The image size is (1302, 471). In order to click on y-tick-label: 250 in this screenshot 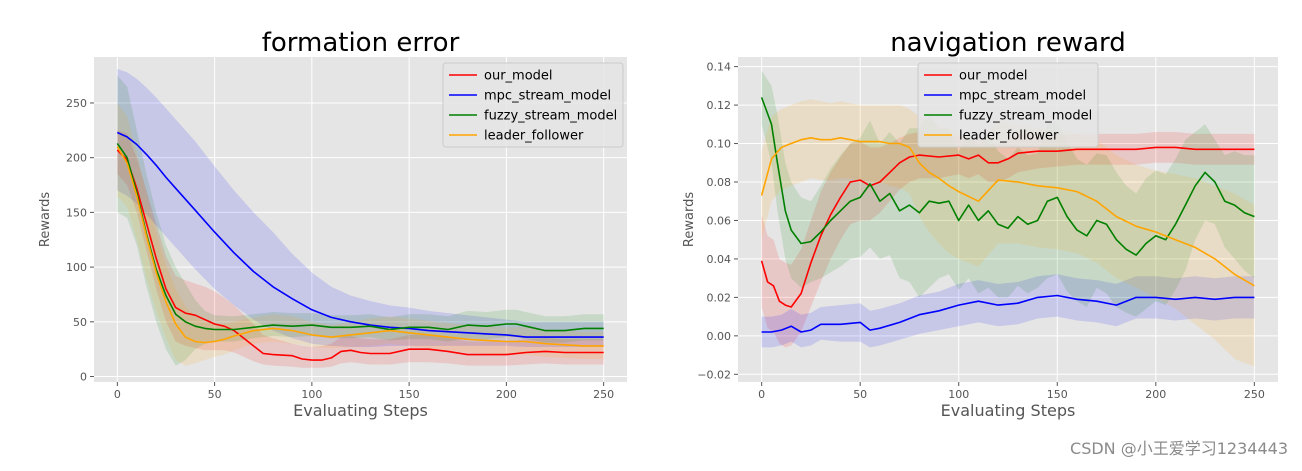, I will do `click(76, 103)`.